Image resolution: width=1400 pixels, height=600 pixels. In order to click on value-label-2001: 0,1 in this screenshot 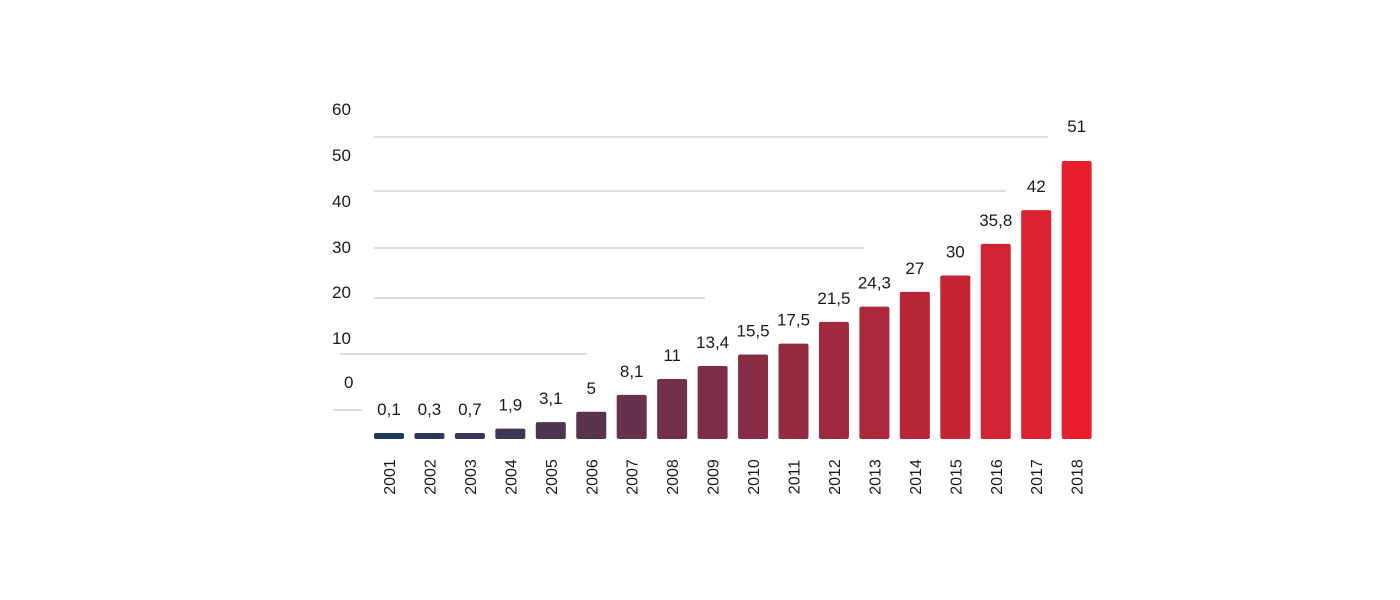, I will do `click(389, 409)`.